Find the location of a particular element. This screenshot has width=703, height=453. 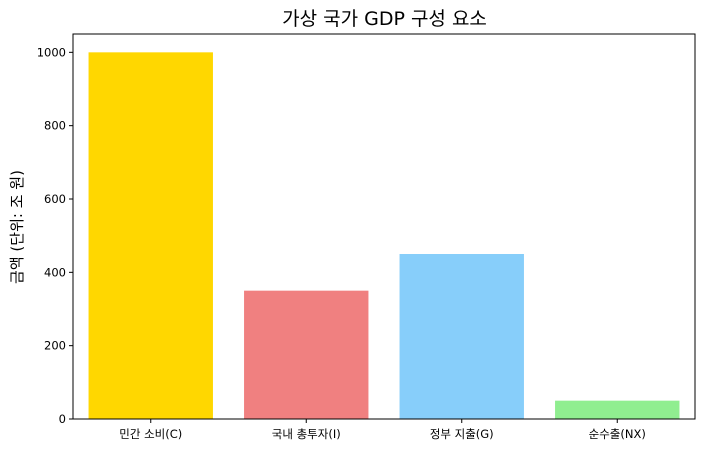

y-tick-label-0: 0 is located at coordinates (62, 419).